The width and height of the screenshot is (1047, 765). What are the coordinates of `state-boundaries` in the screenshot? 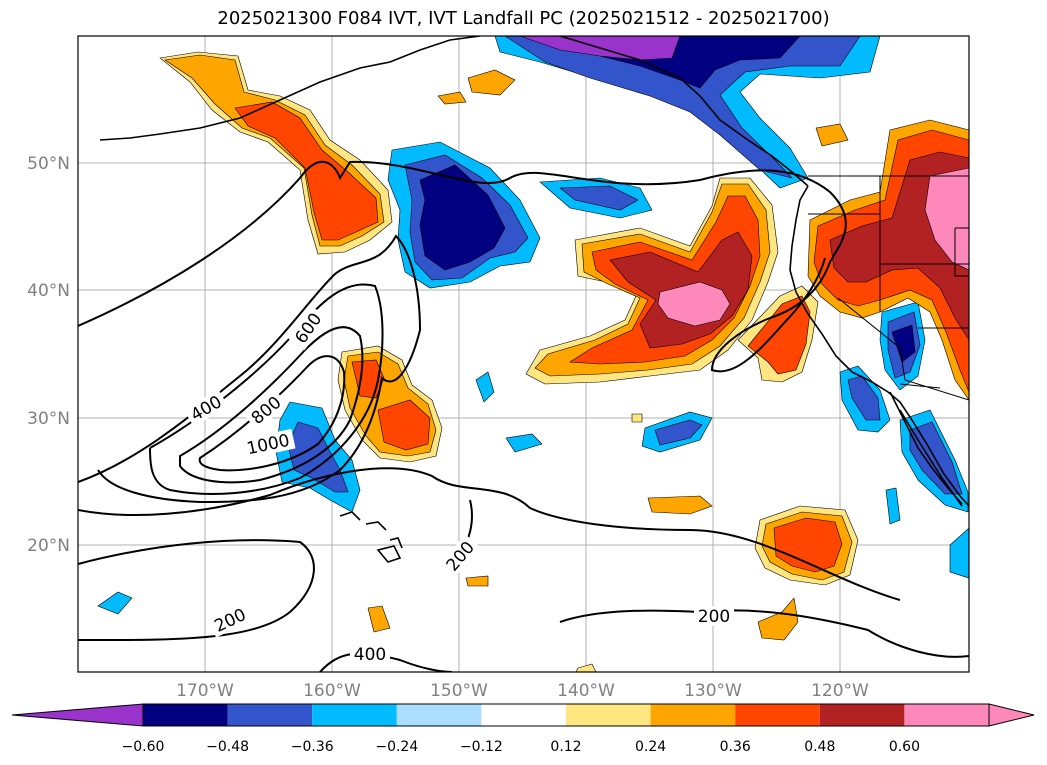 It's located at (888, 288).